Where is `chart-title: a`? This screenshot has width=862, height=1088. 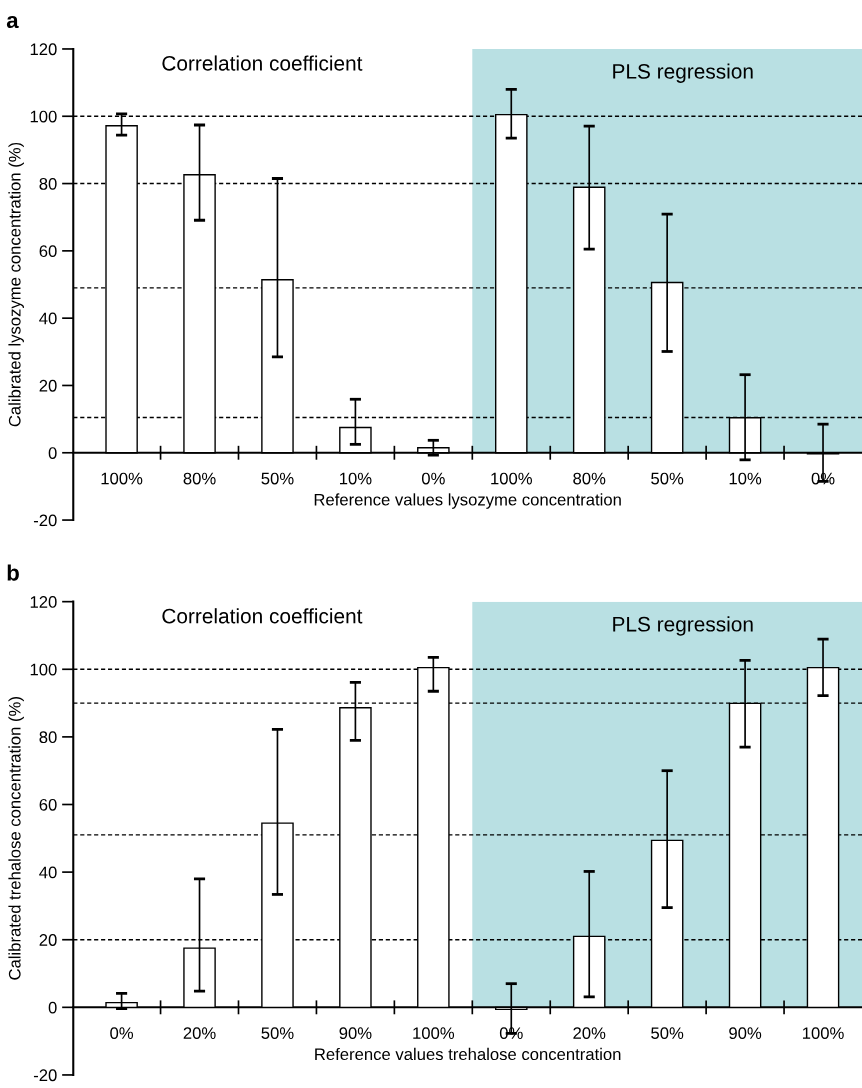 chart-title: a is located at coordinates (12, 22).